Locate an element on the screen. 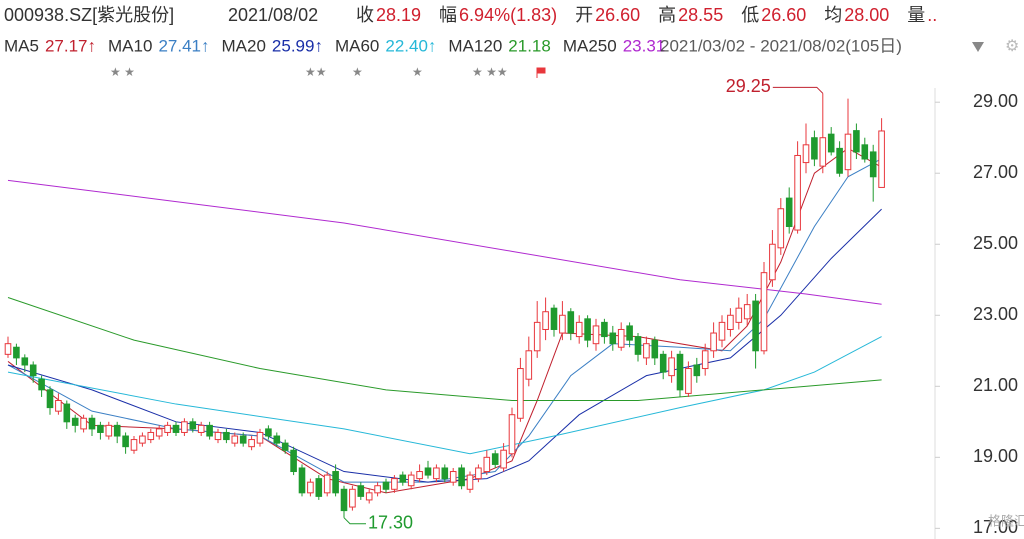 This screenshot has width=1024, height=539. annotation-line is located at coordinates (798, 90).